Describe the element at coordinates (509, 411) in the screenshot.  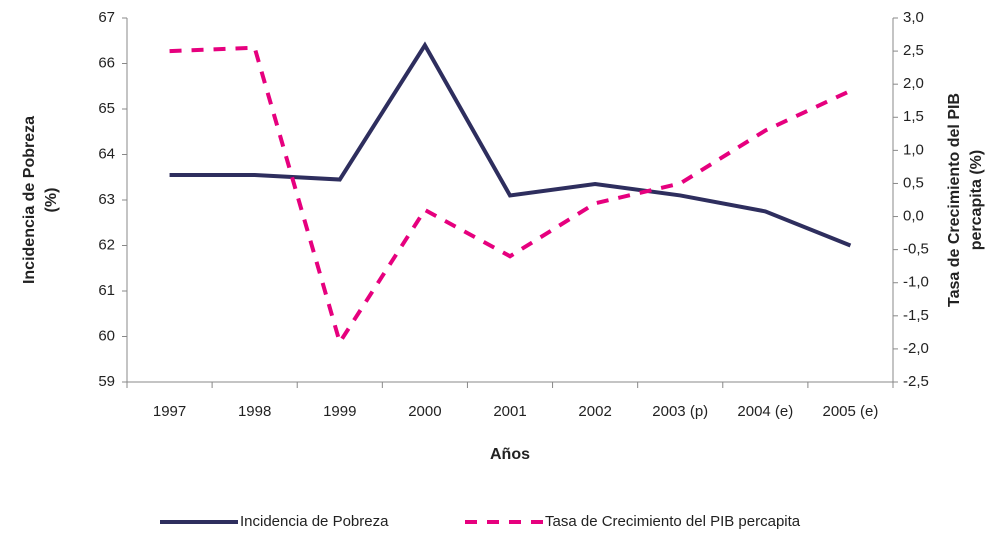
I see `x-tick-label: 2001` at that location.